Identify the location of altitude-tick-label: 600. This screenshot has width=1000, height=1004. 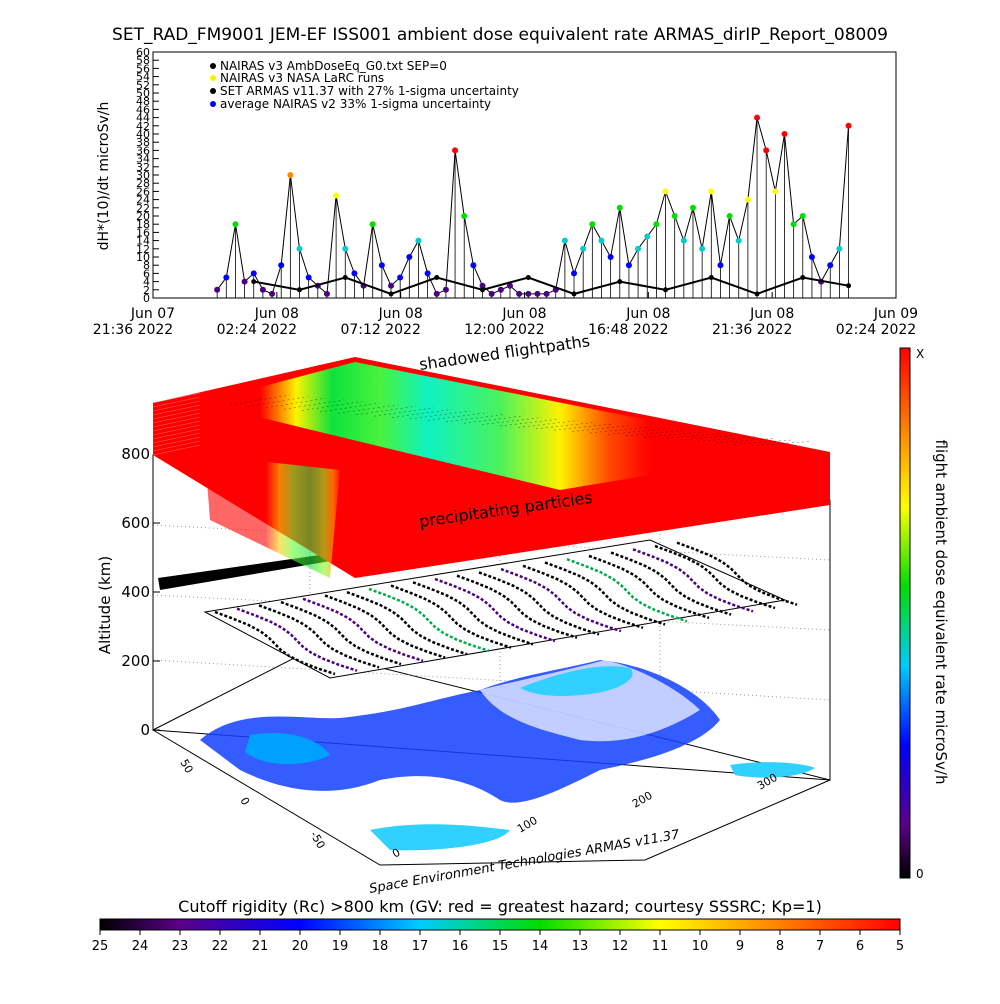
(135, 523).